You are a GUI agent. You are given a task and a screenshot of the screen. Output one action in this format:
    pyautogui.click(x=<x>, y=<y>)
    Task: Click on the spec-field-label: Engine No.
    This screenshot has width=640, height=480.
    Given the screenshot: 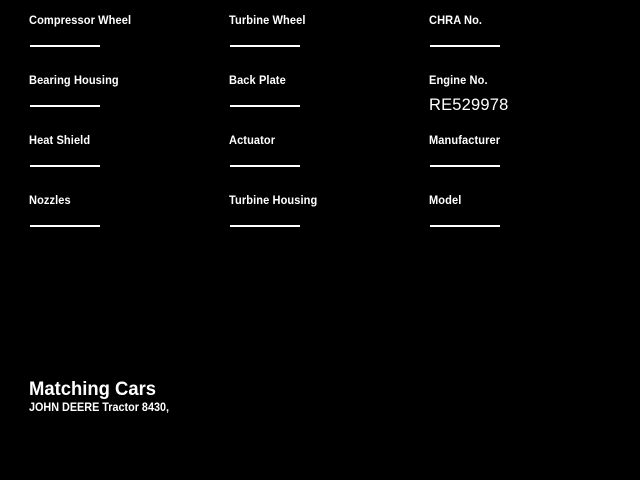 What is the action you would take?
    pyautogui.click(x=458, y=81)
    